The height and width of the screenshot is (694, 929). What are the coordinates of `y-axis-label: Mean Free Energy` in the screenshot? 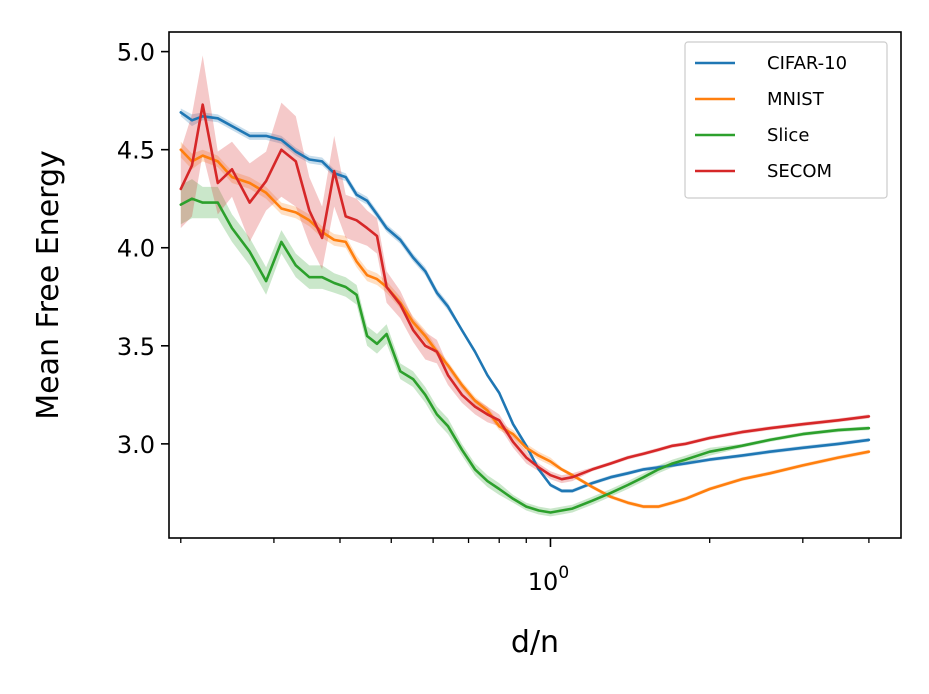 It's located at (48, 285).